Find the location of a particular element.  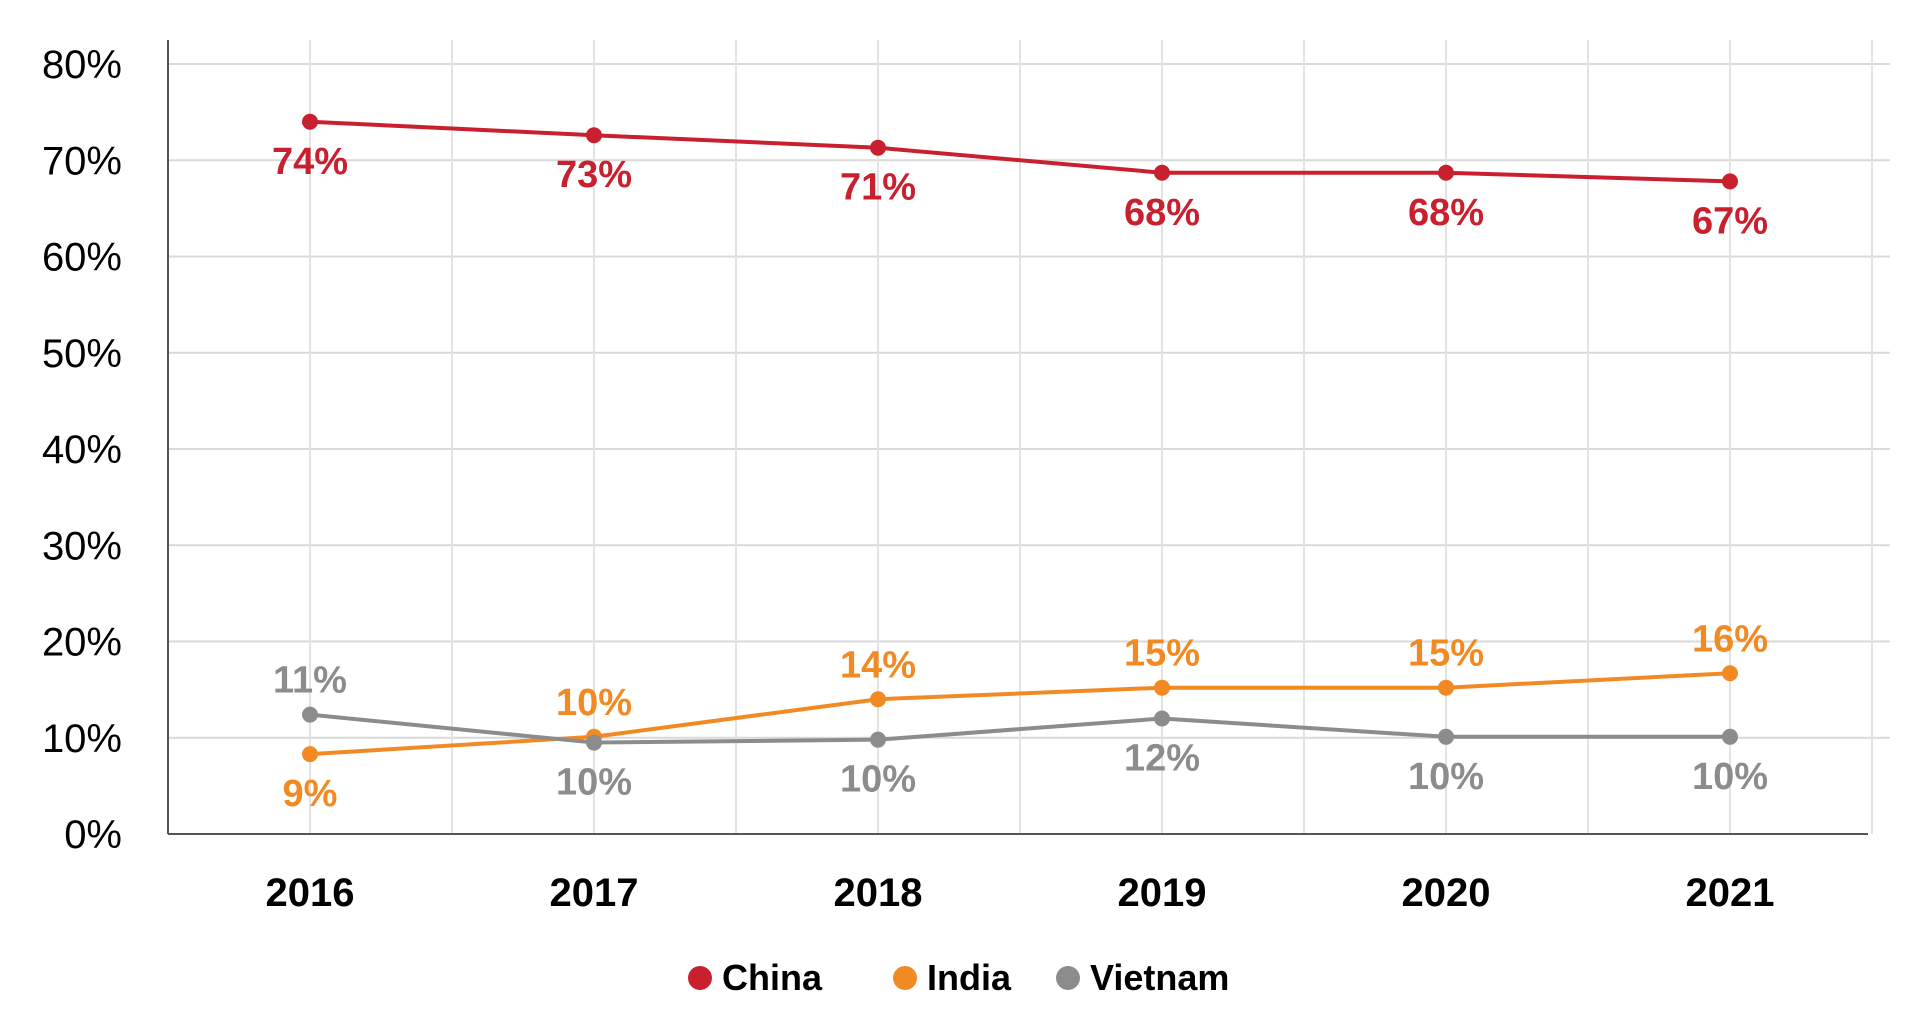

data-label-india: 16% is located at coordinates (1730, 639).